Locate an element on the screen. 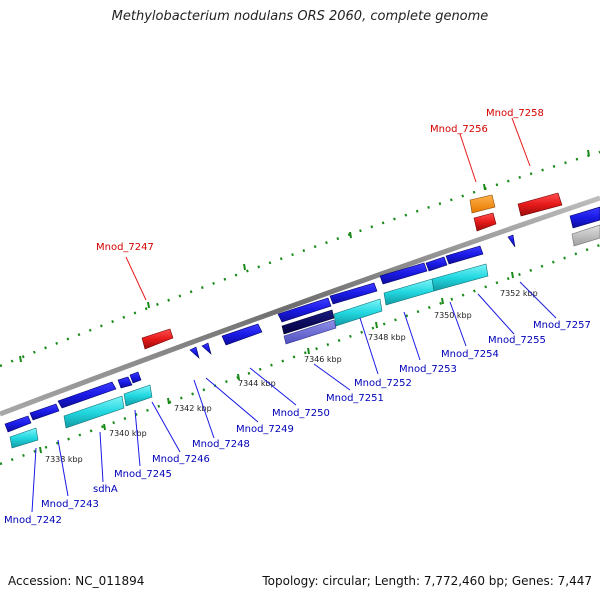 The height and width of the screenshot is (600, 600). label-mnod-7255: Mnod_7255 is located at coordinates (517, 340).